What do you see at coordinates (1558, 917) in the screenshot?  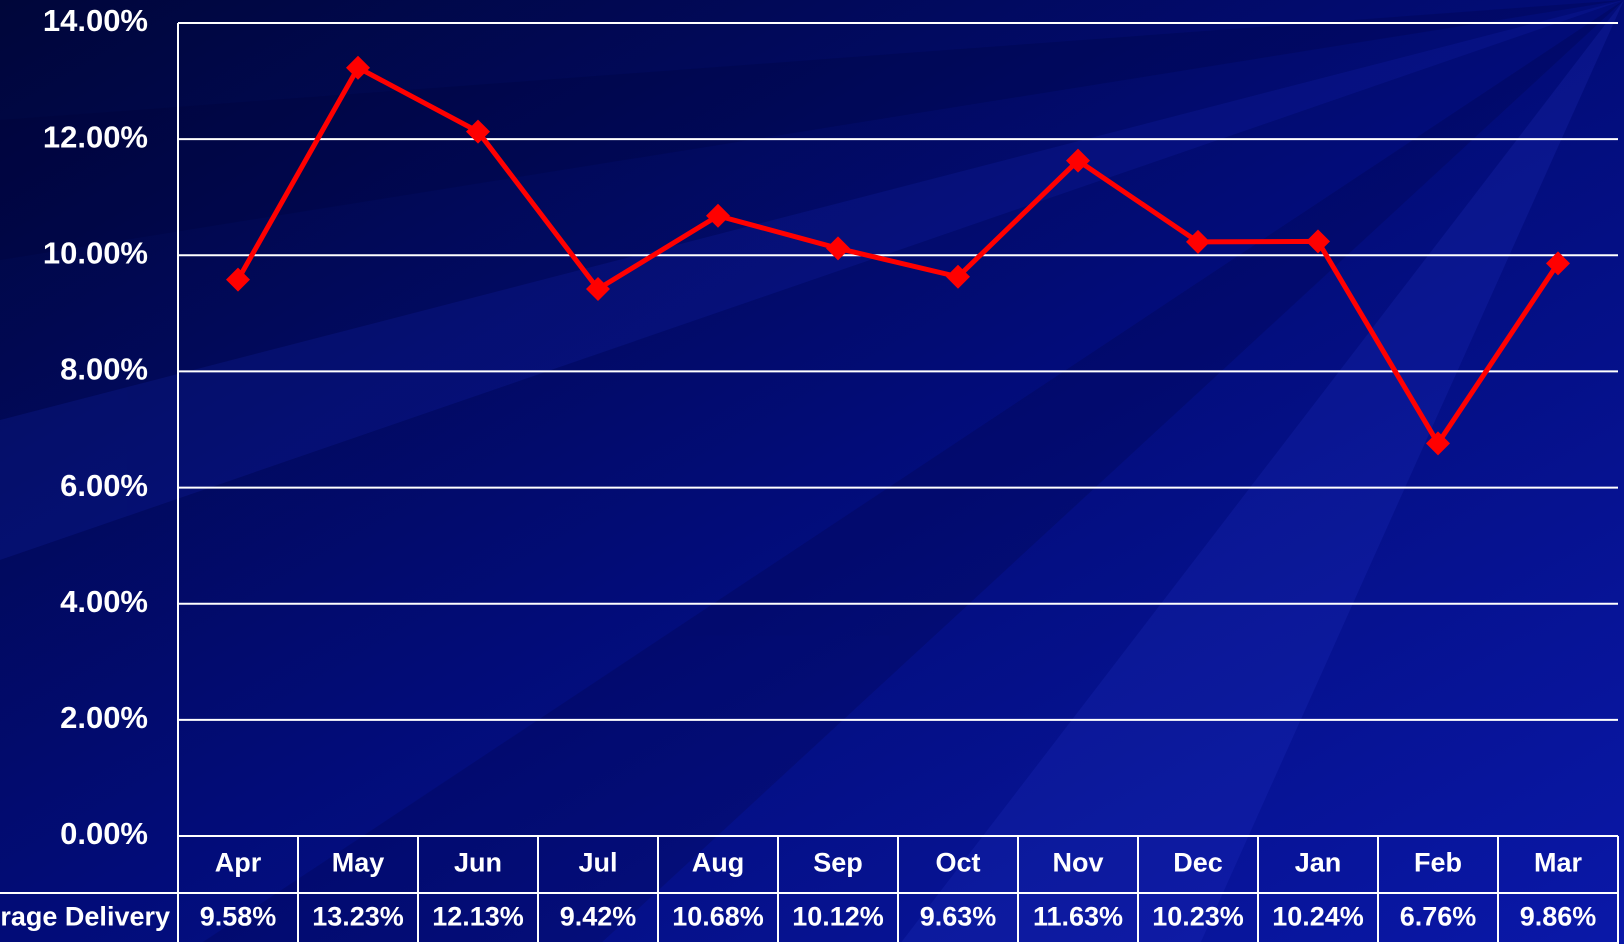 I see `table-value: 9.86%` at bounding box center [1558, 917].